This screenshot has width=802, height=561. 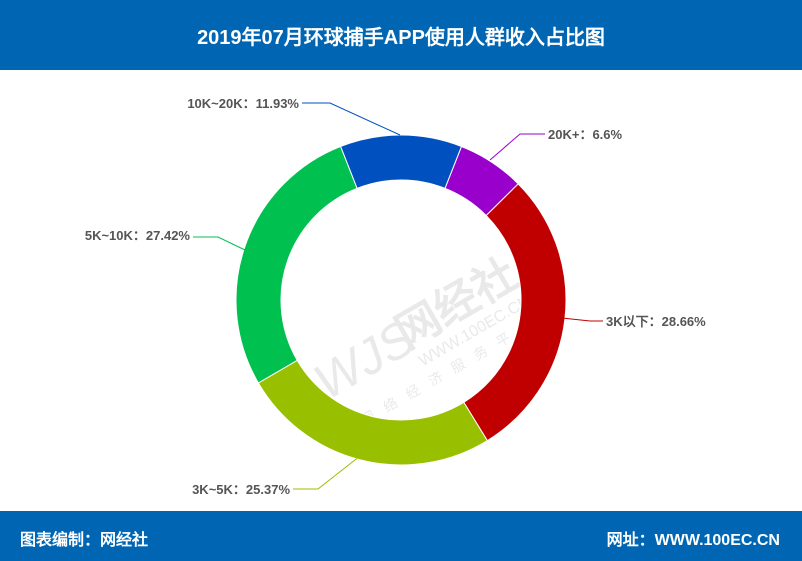 What do you see at coordinates (241, 489) in the screenshot?
I see `data-label: 3K~5K：25.37%` at bounding box center [241, 489].